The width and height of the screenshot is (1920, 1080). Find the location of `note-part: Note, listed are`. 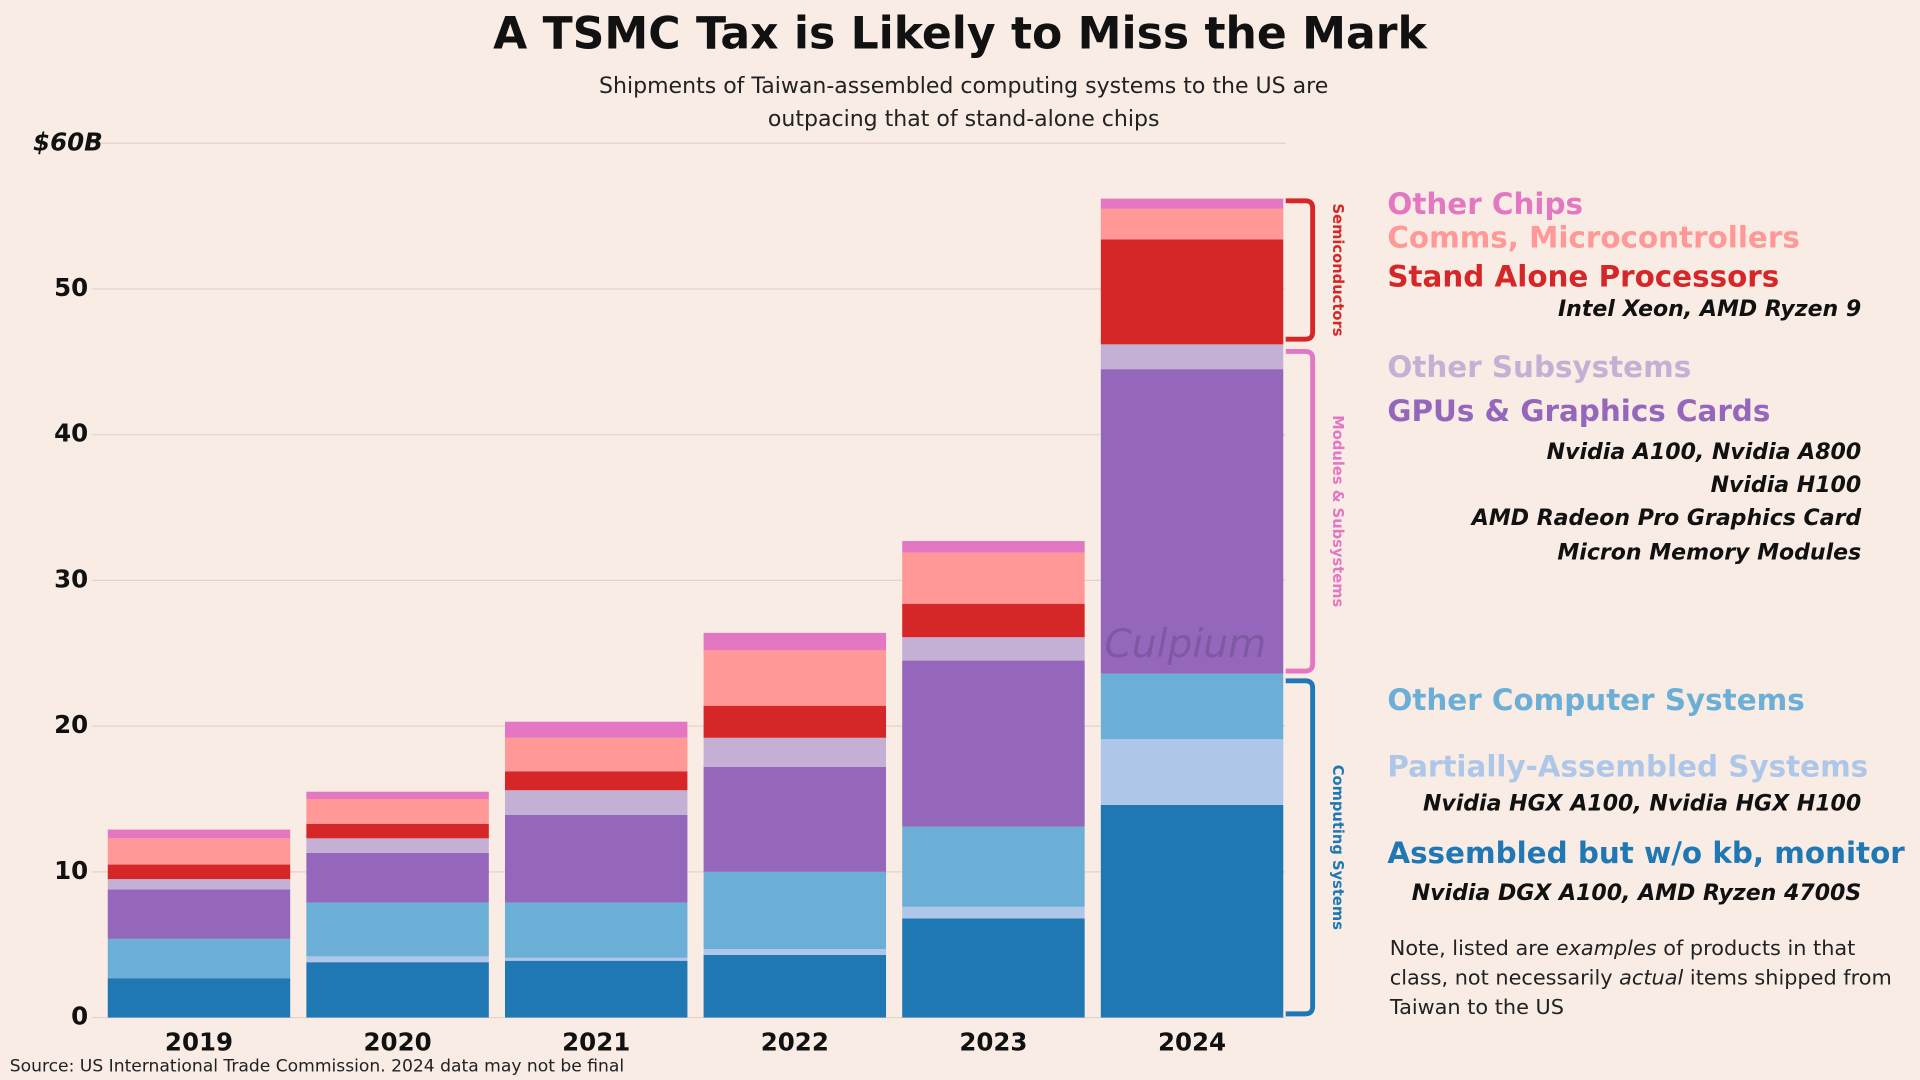

note-part: Note, listed are is located at coordinates (1472, 949).